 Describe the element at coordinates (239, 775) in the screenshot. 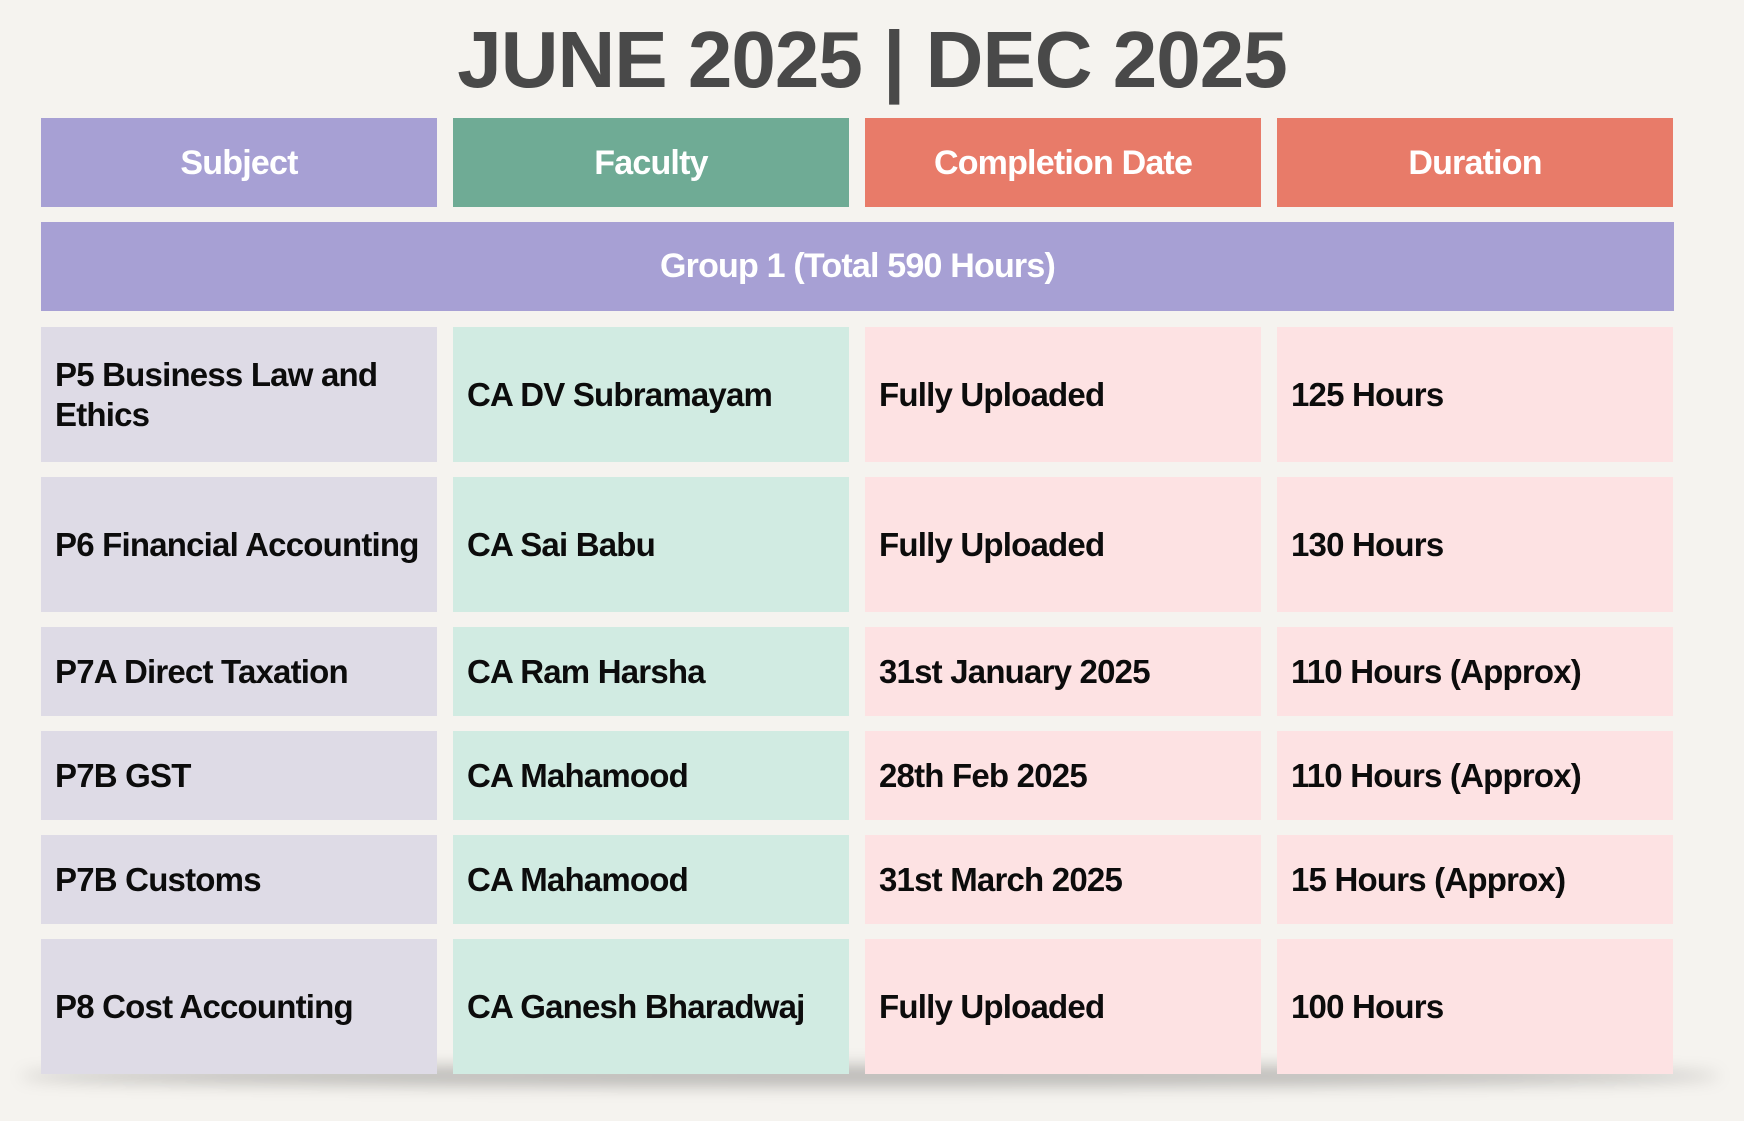

I see `cell-subject: P7B GST` at that location.